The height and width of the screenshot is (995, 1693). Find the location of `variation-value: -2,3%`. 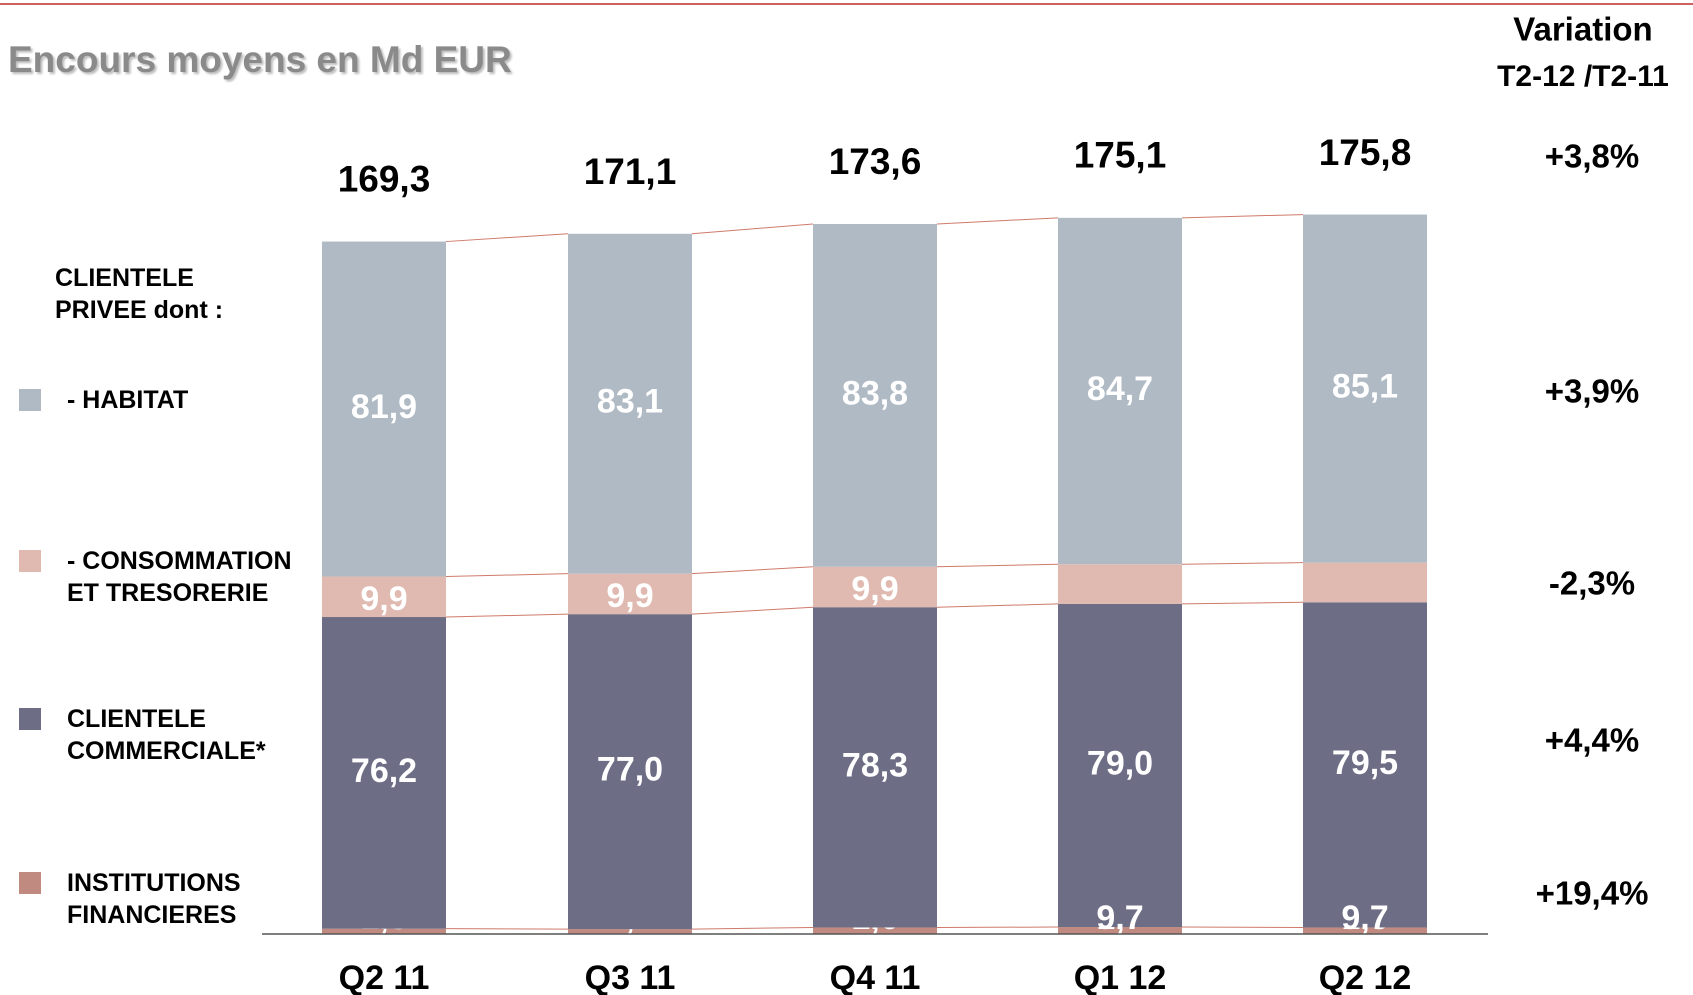

variation-value: -2,3% is located at coordinates (1592, 583).